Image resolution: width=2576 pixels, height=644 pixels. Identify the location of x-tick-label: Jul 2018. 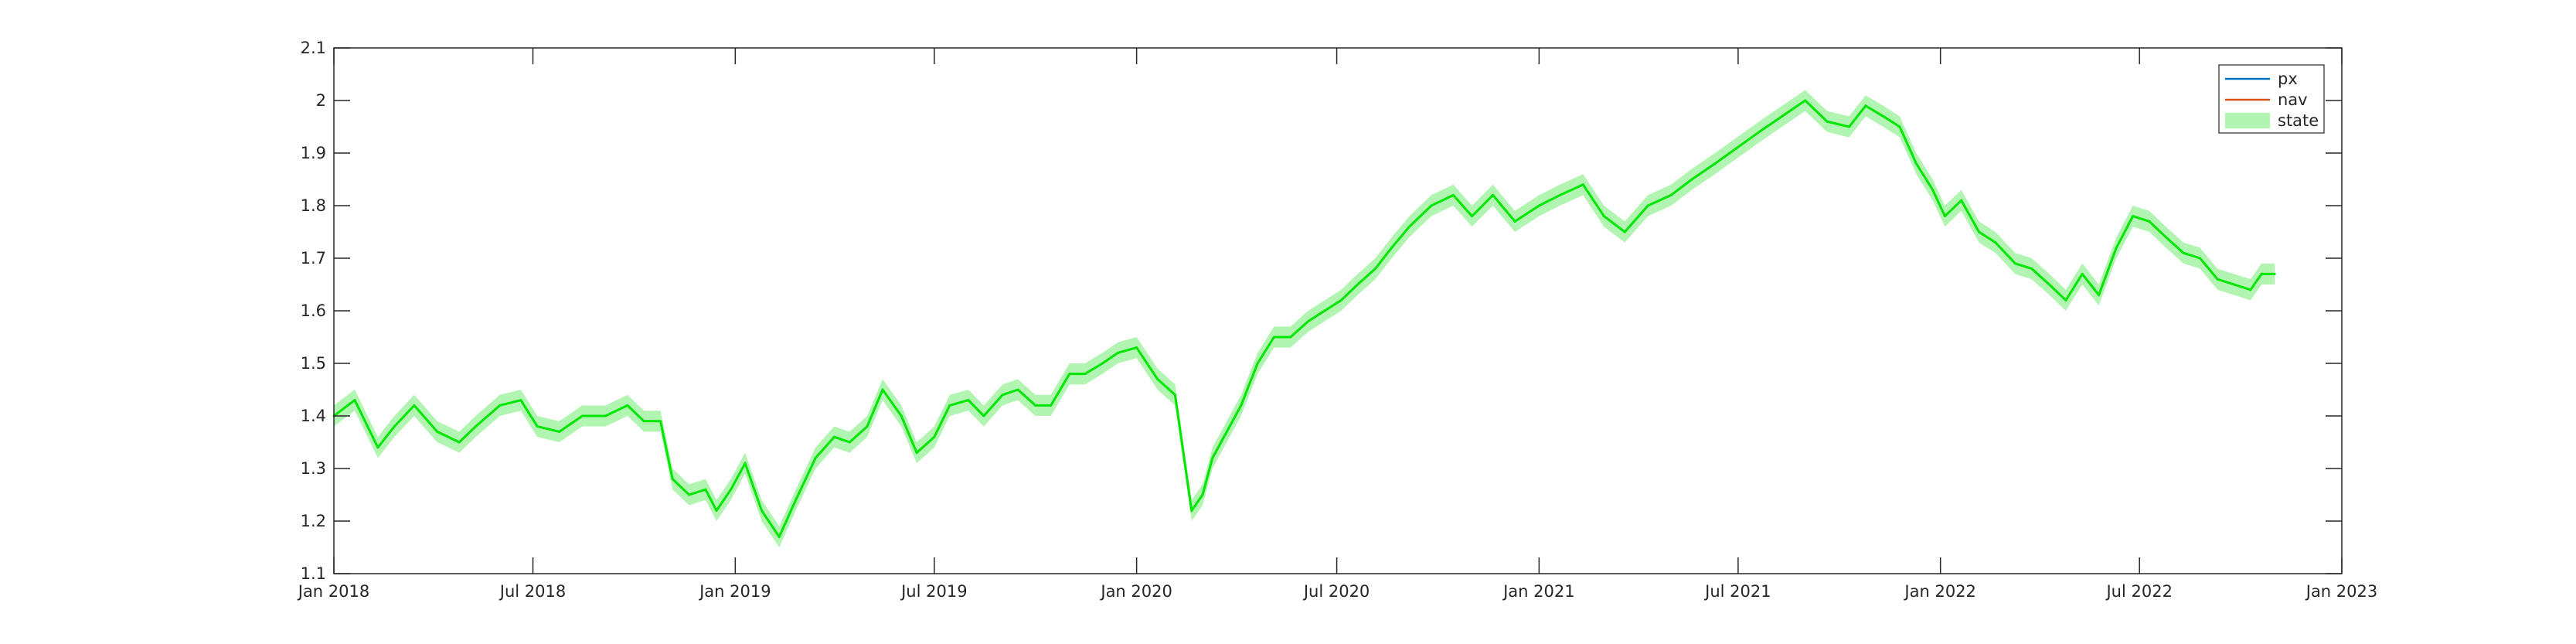
(532, 591).